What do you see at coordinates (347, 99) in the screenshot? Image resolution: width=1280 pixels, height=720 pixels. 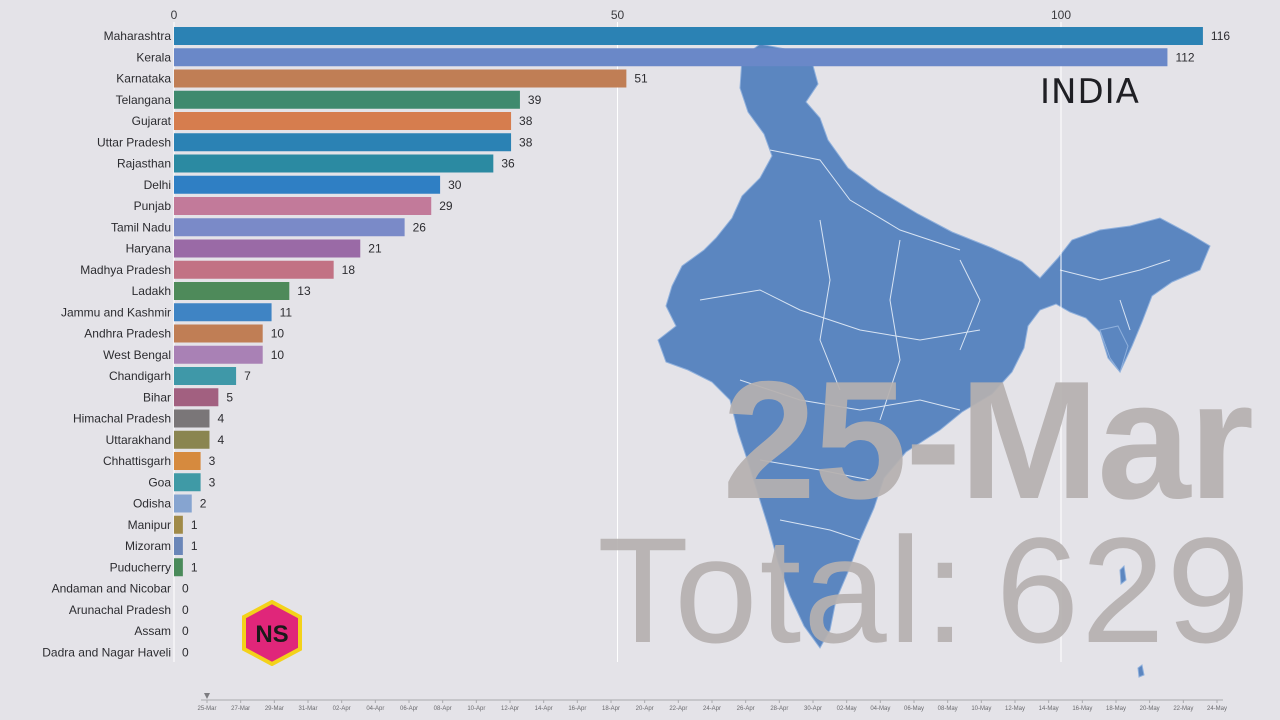 I see `bar-telangana` at bounding box center [347, 99].